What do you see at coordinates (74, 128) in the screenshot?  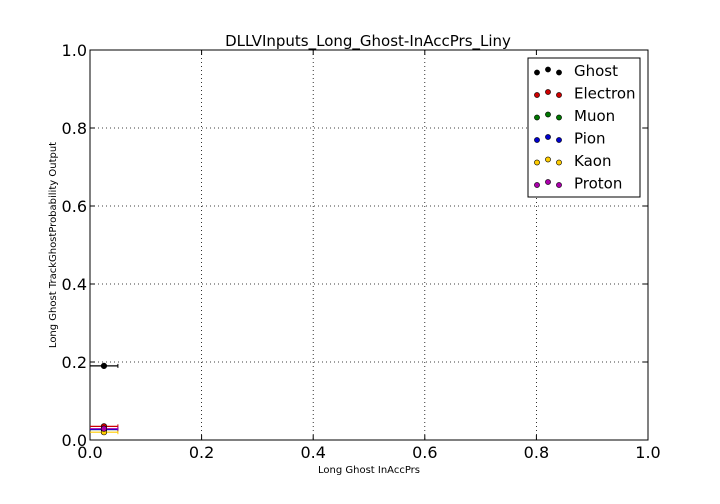 I see `y-tick-label: 0.8` at bounding box center [74, 128].